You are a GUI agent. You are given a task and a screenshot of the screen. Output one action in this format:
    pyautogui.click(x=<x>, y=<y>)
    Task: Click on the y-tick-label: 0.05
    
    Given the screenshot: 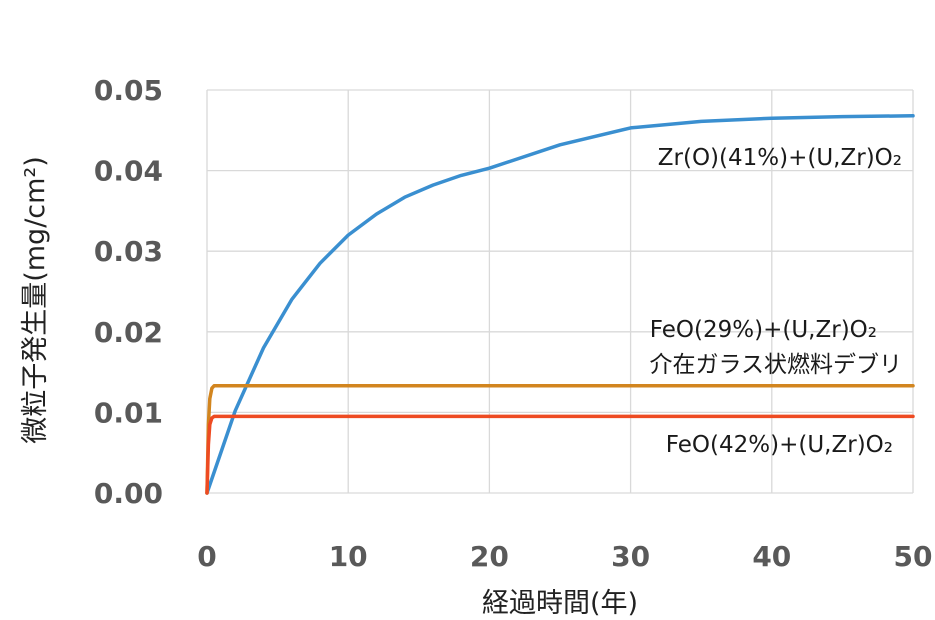 What is the action you would take?
    pyautogui.click(x=128, y=90)
    